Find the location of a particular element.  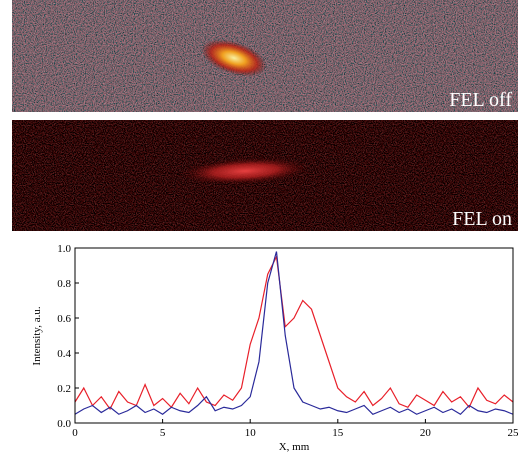

y-tick-label: 1.0 is located at coordinates (64, 249).